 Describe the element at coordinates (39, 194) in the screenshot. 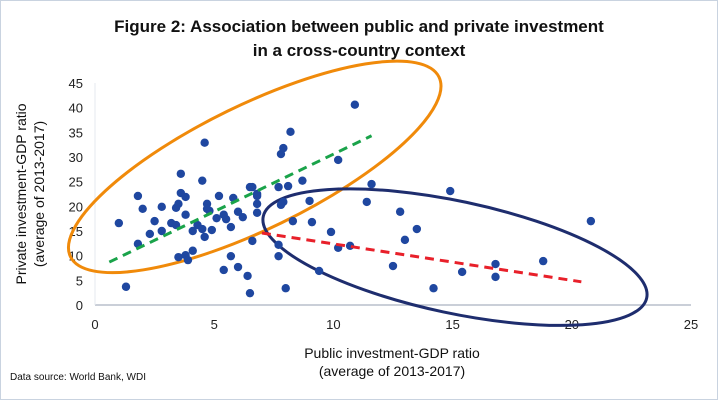

I see `y-axis-label-line2: (average of 2013-2017)` at that location.